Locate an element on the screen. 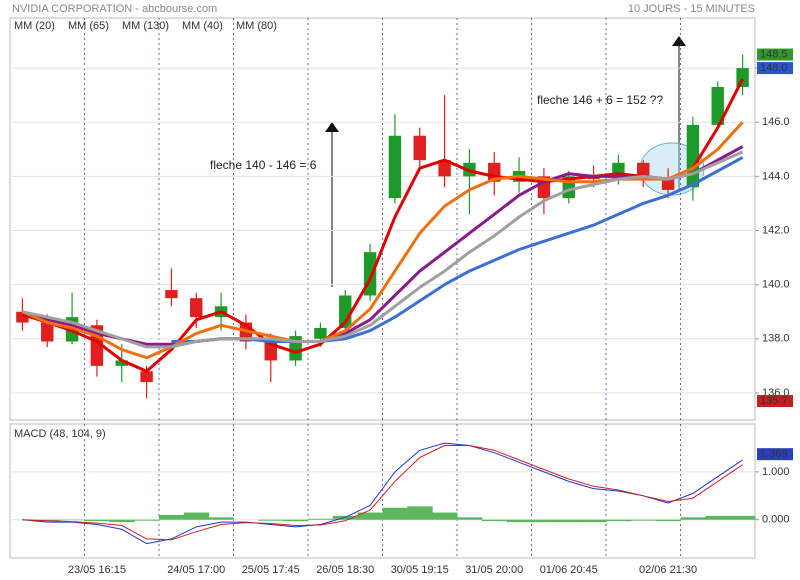 The image size is (800, 580). price-marker-label: 135.7 is located at coordinates (774, 401).